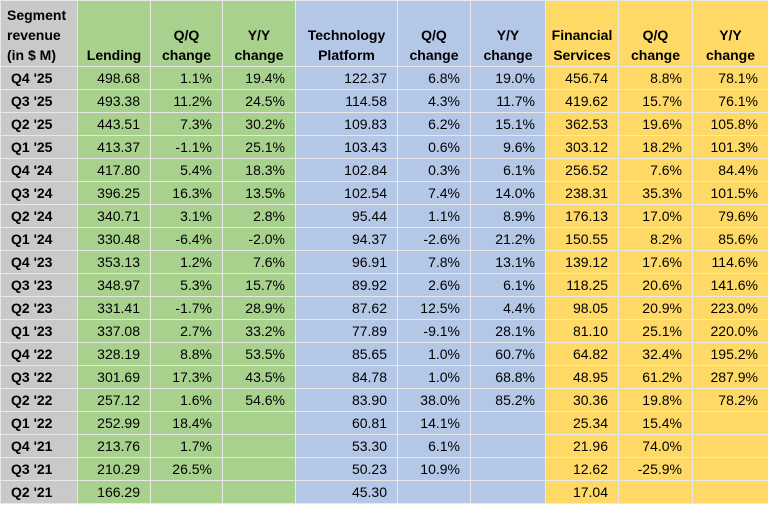  What do you see at coordinates (114, 377) in the screenshot?
I see `value-cell: 301.69` at bounding box center [114, 377].